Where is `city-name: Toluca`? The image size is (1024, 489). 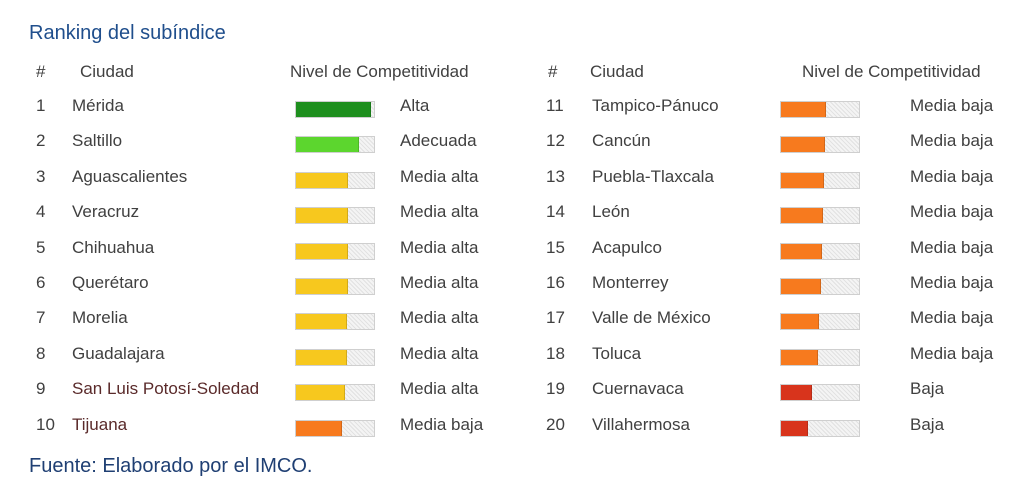 city-name: Toluca is located at coordinates (617, 353).